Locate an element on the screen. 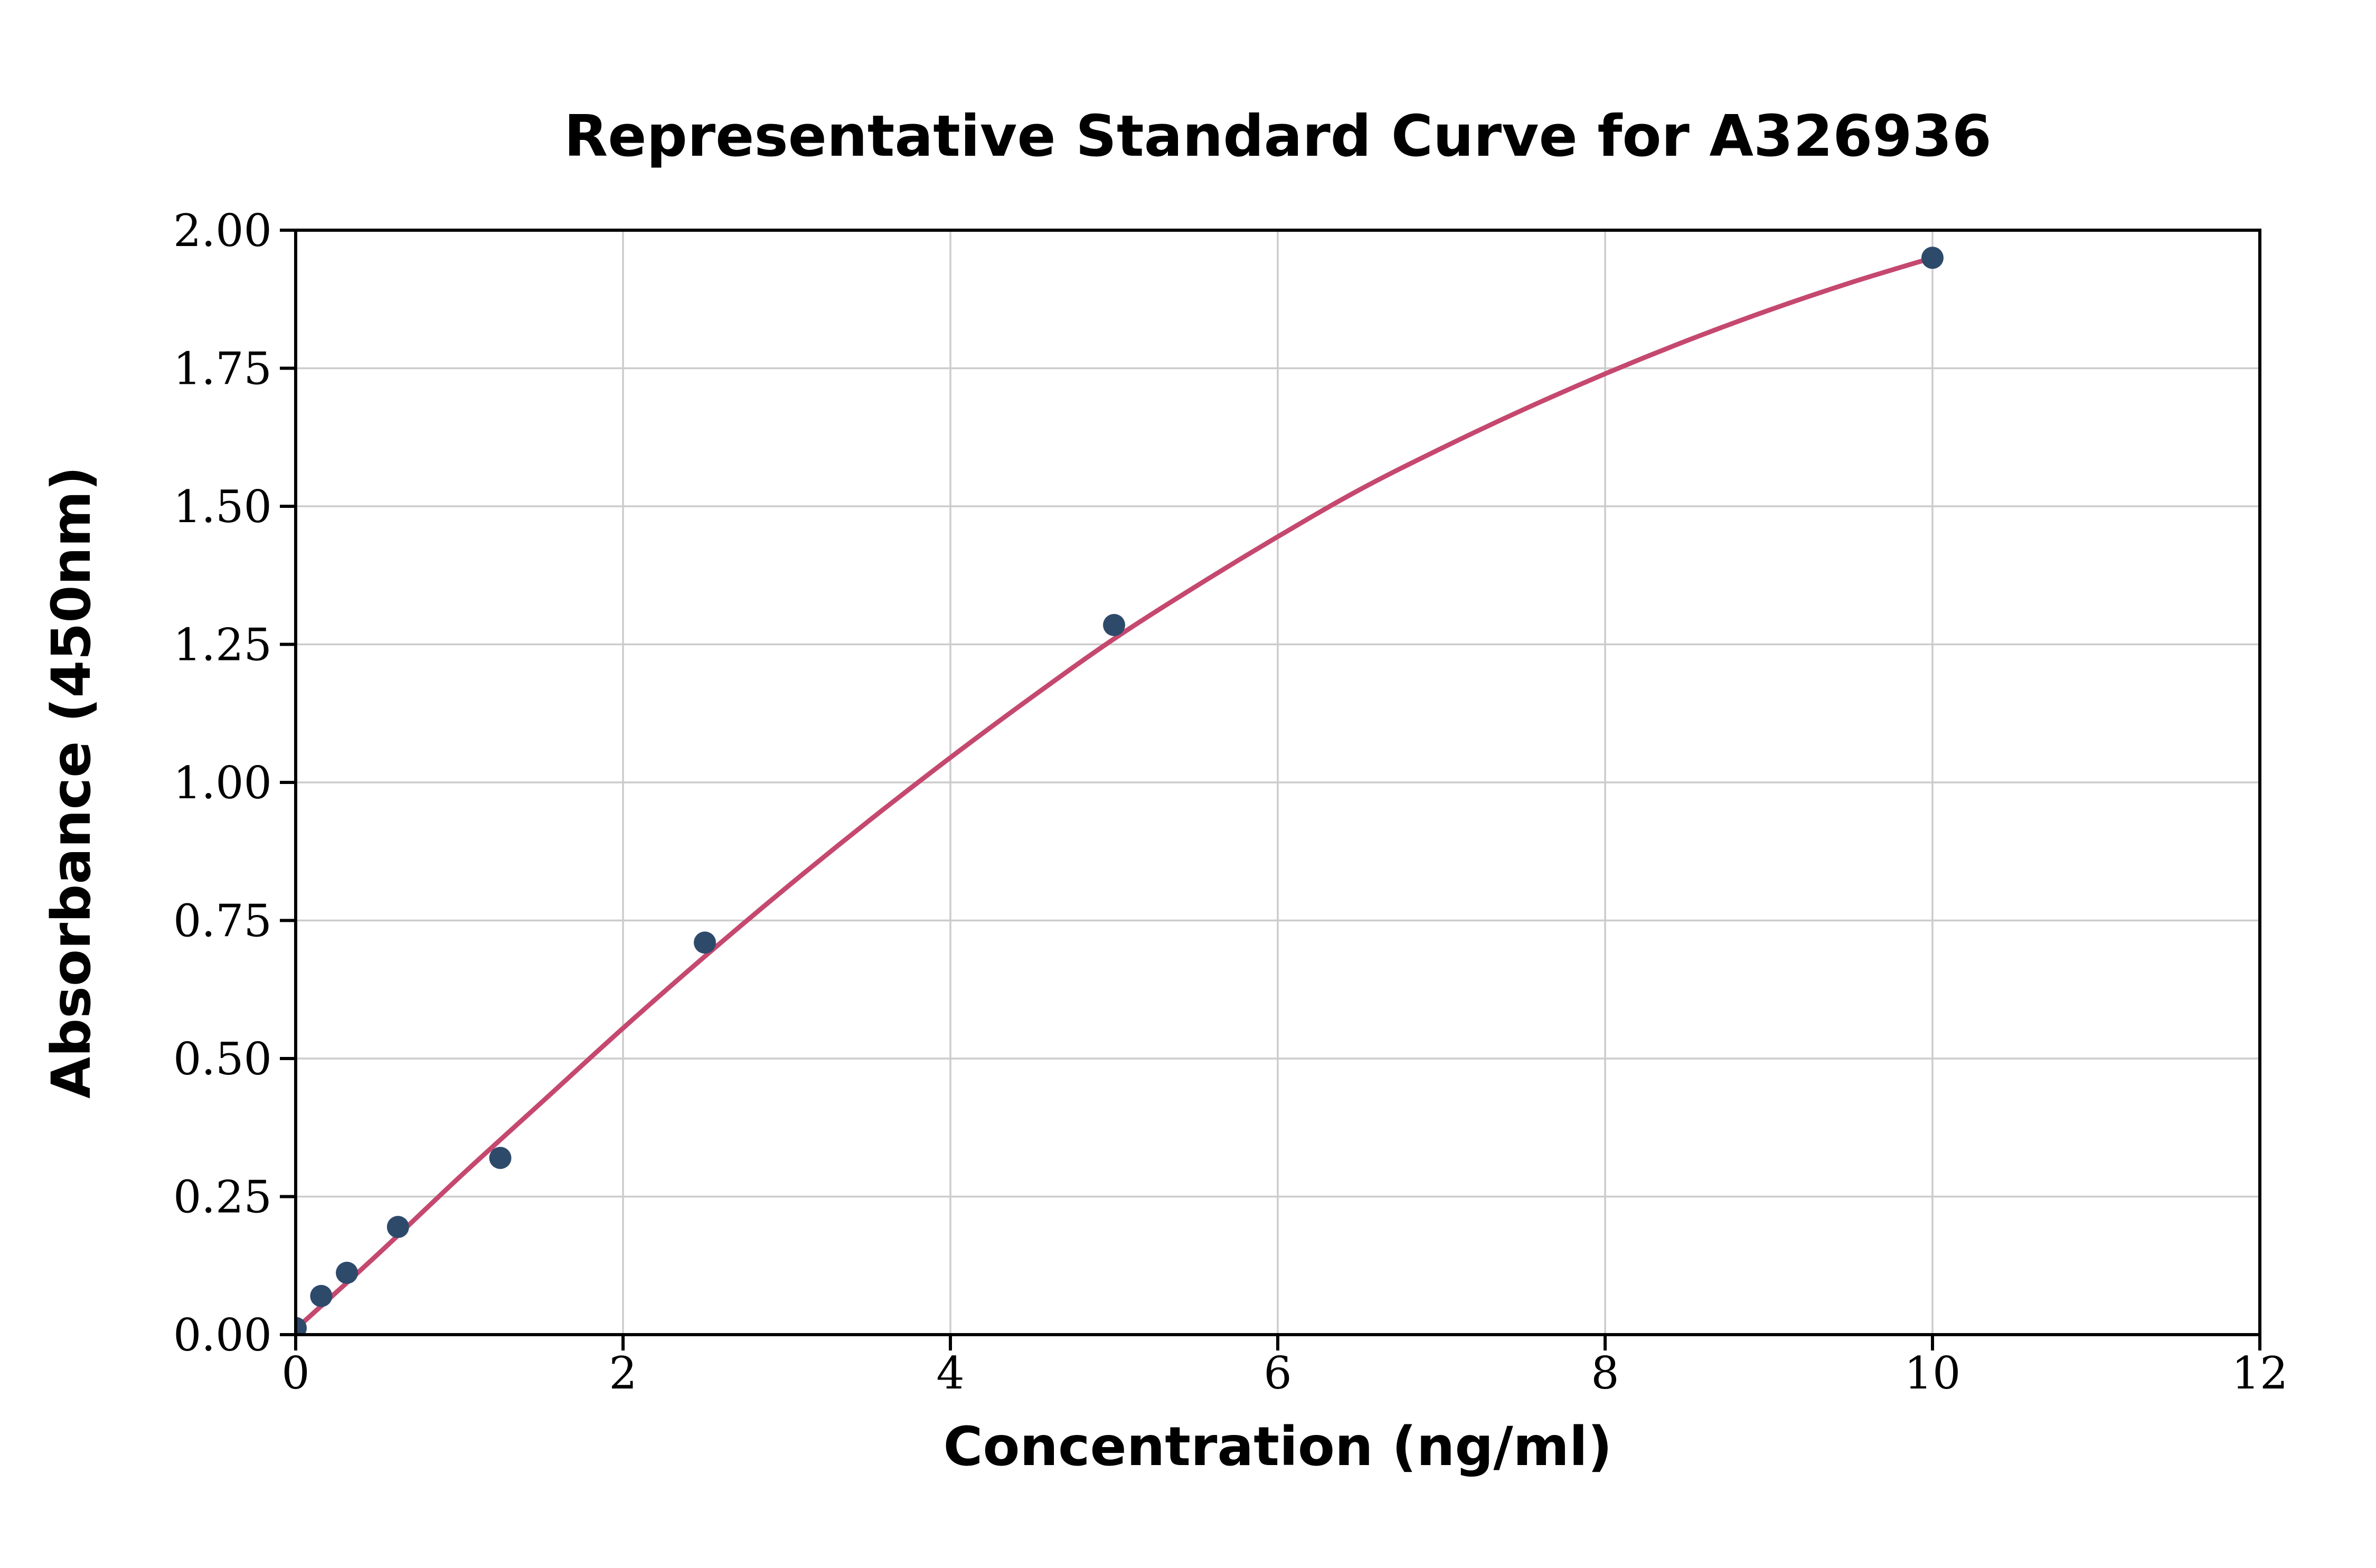 This screenshot has width=2376, height=1568. y-tick-label: 0.25 is located at coordinates (223, 1197).